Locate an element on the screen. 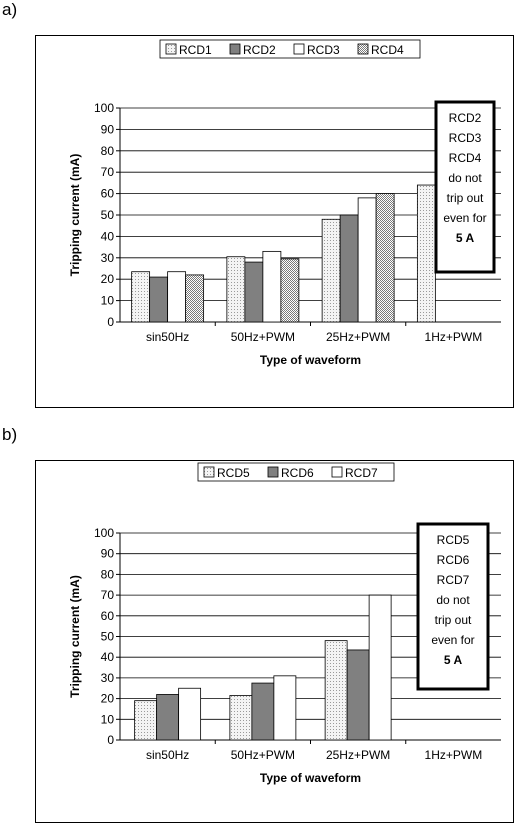 Image resolution: width=516 pixels, height=823 pixels. legend-label-rcd2: RCD2 is located at coordinates (259, 50).